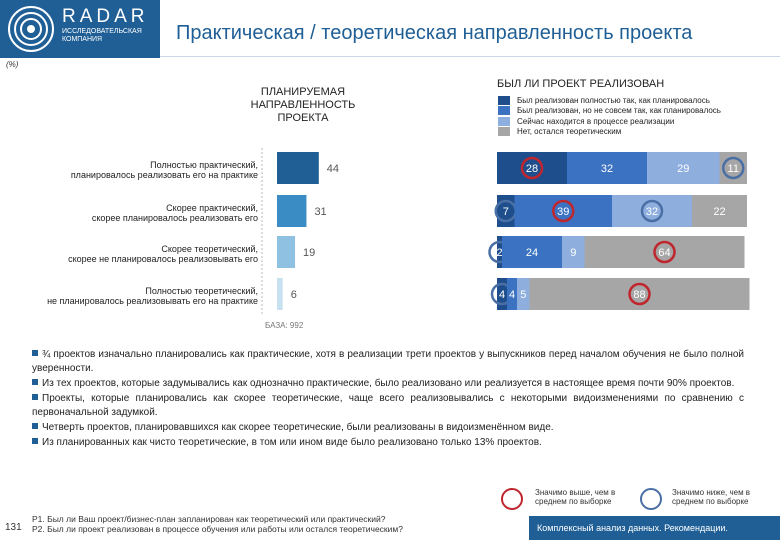  I want to click on logo-text: RADAR, so click(105, 16).